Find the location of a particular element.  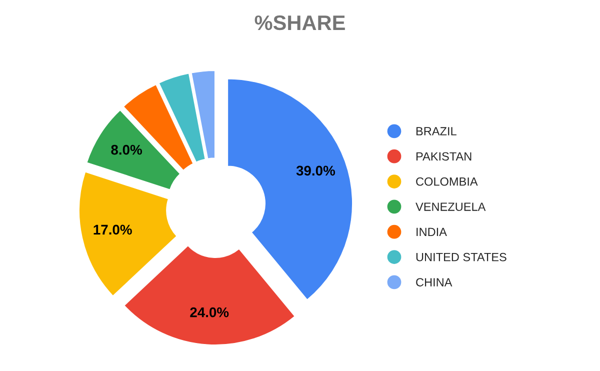

legend-label: INDIA is located at coordinates (431, 232).